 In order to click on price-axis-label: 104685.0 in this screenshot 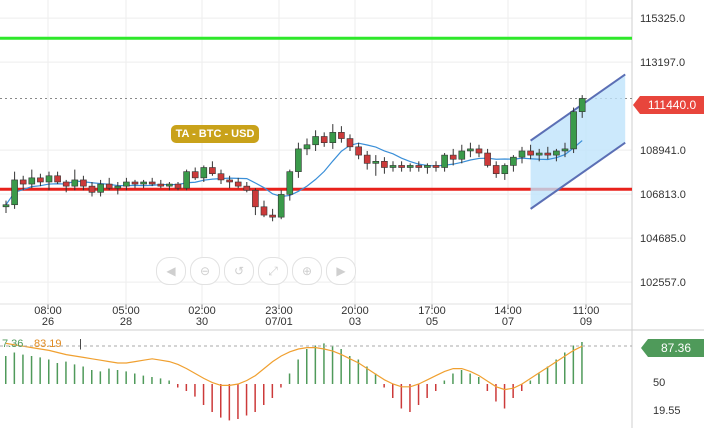, I will do `click(663, 239)`.